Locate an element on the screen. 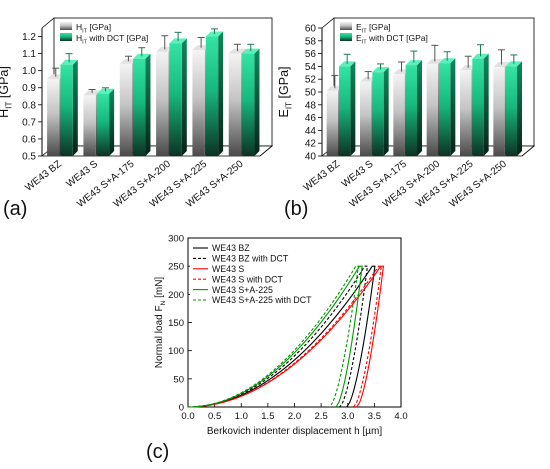  load-legend-label: WE43 BZ is located at coordinates (231, 248).